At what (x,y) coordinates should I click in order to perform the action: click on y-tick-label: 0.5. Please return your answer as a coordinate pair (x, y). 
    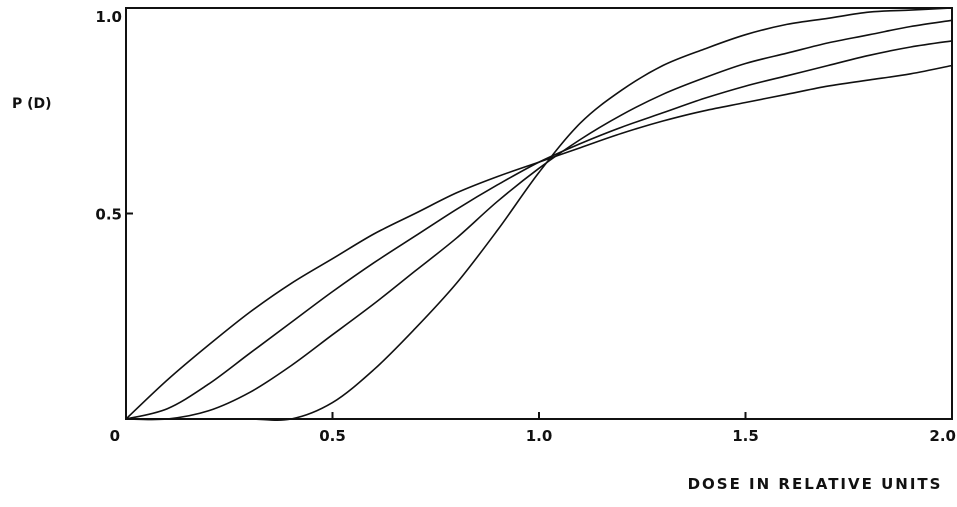
    Looking at the image, I should click on (108, 215).